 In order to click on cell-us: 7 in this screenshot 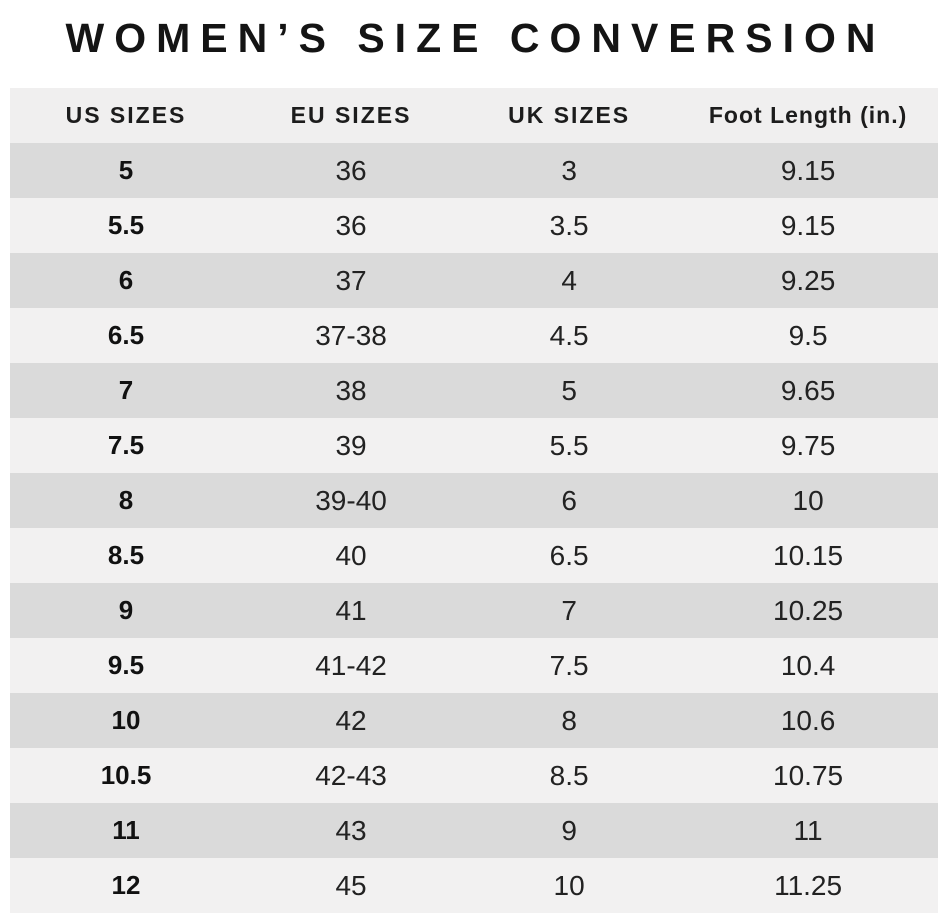, I will do `click(126, 390)`.